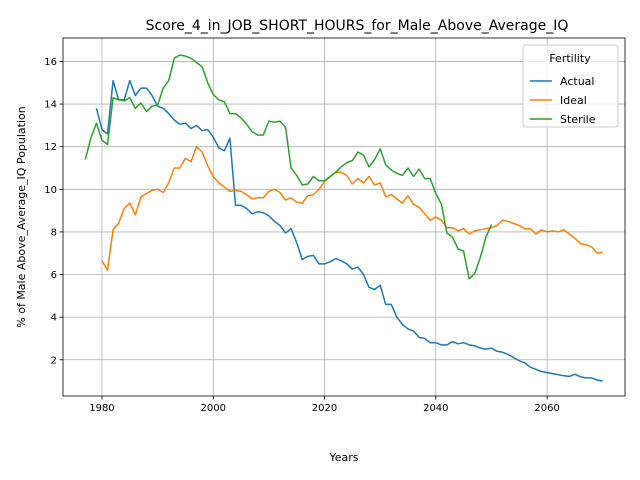 Image resolution: width=640 pixels, height=480 pixels. I want to click on y-tick-label-14: 14, so click(50, 105).